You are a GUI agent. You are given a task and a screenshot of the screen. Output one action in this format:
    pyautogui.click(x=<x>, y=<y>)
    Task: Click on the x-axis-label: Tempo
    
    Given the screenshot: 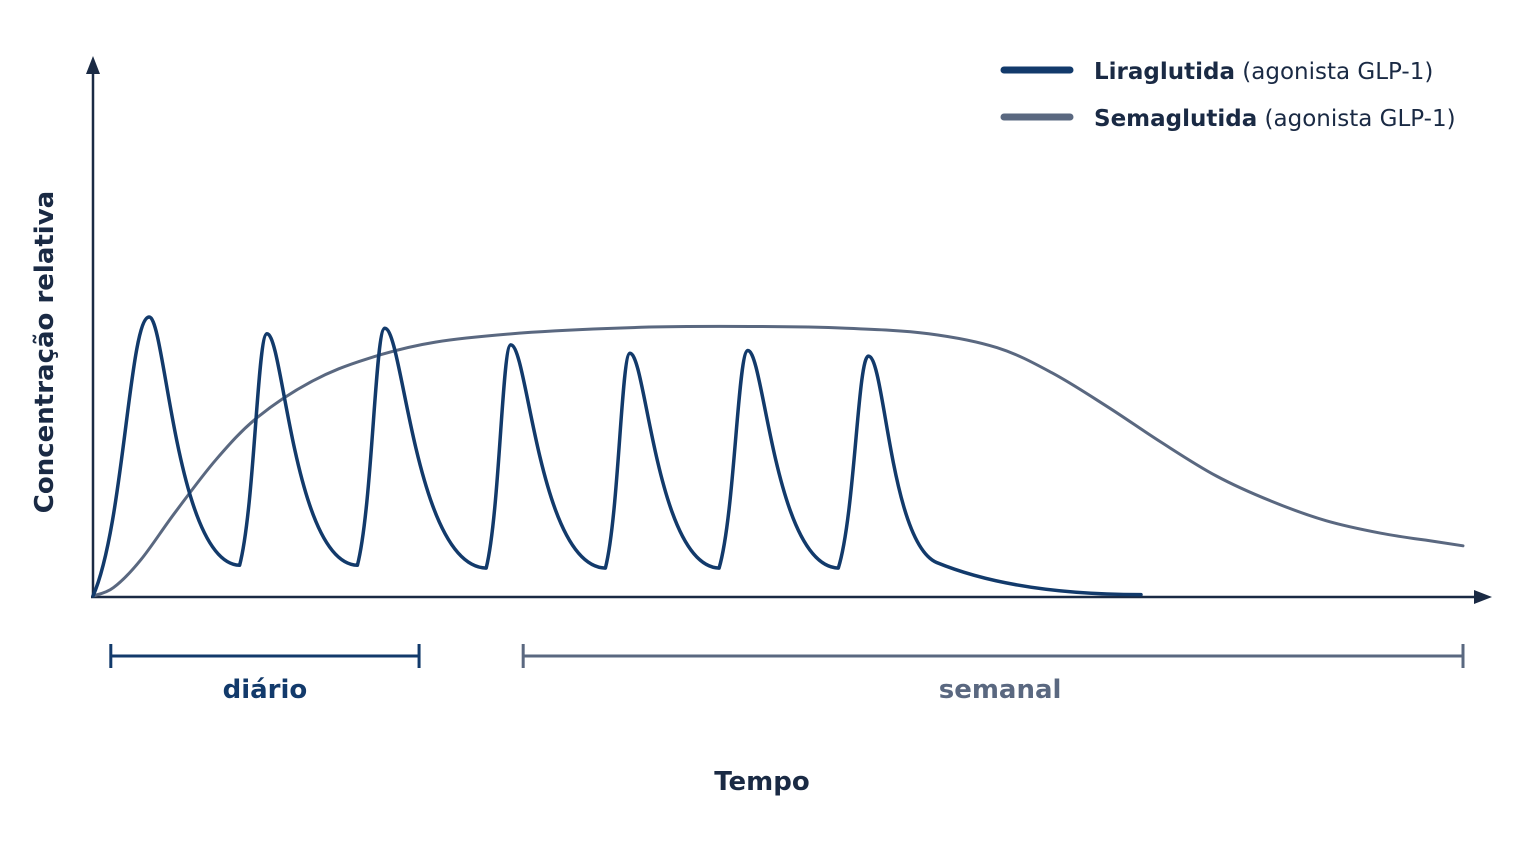 What is the action you would take?
    pyautogui.click(x=761, y=782)
    